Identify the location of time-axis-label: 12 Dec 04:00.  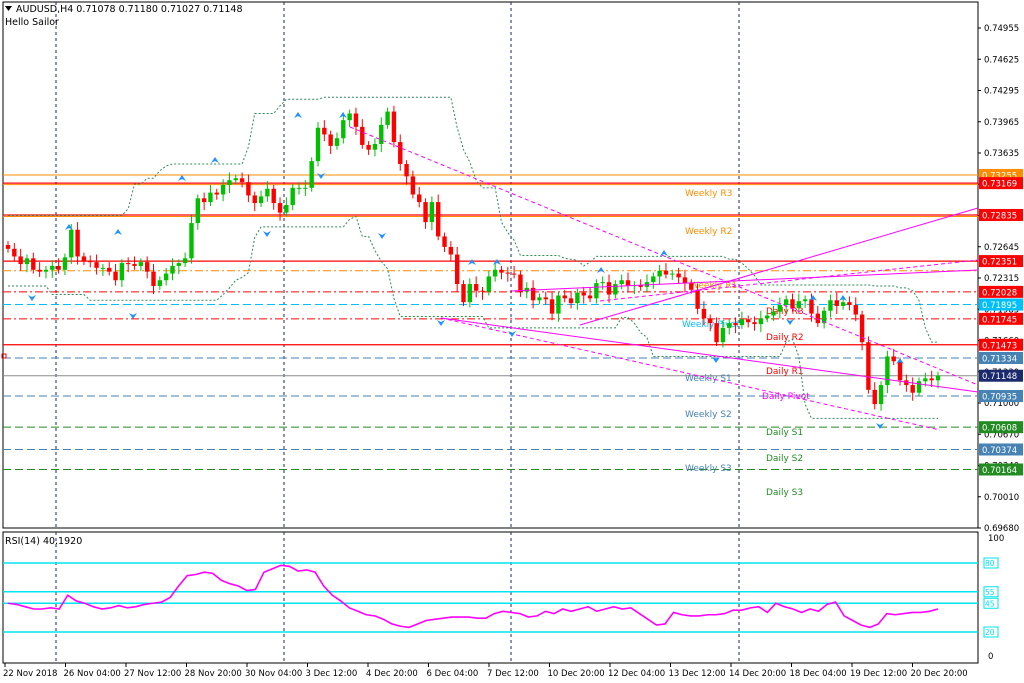
(636, 674).